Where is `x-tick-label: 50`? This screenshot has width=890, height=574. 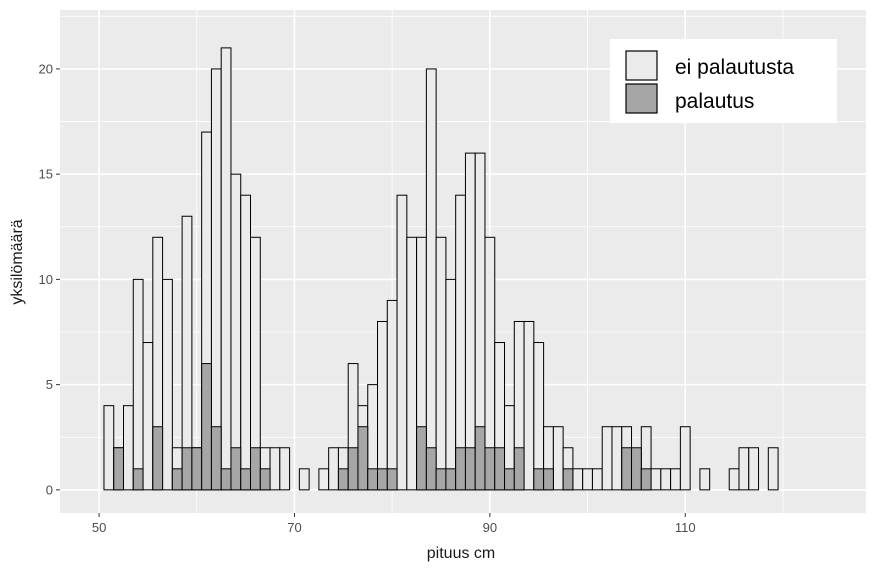
x-tick-label: 50 is located at coordinates (99, 527).